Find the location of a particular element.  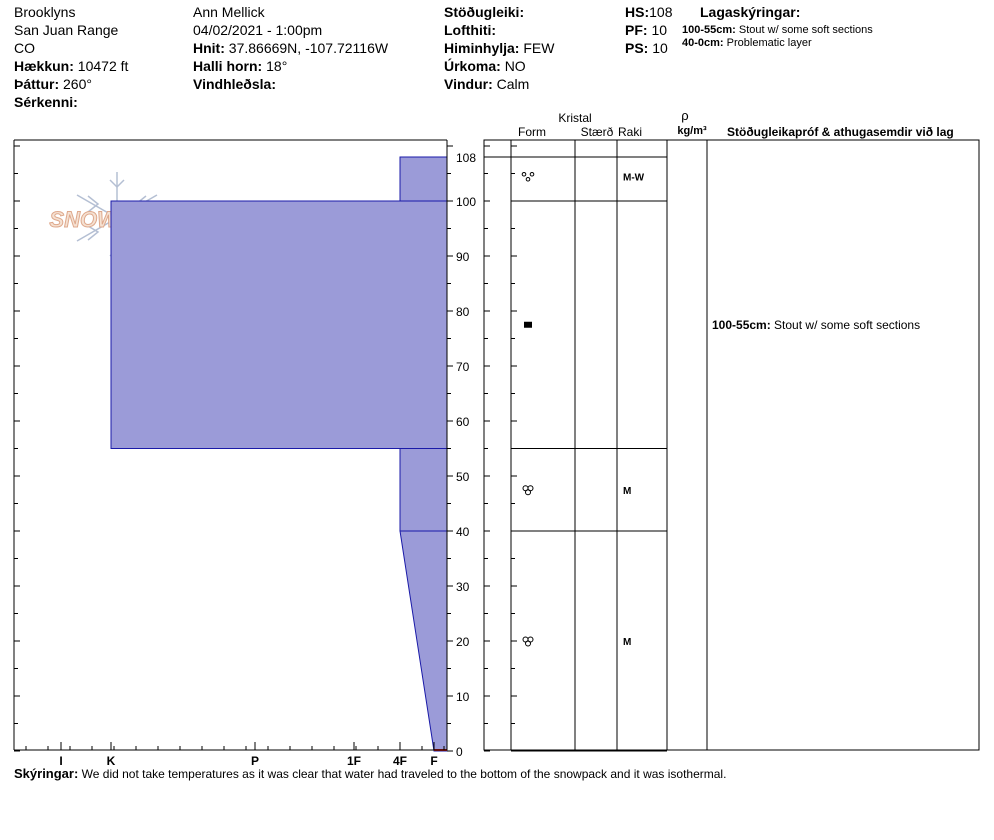

depth-label: 10 is located at coordinates (463, 697).